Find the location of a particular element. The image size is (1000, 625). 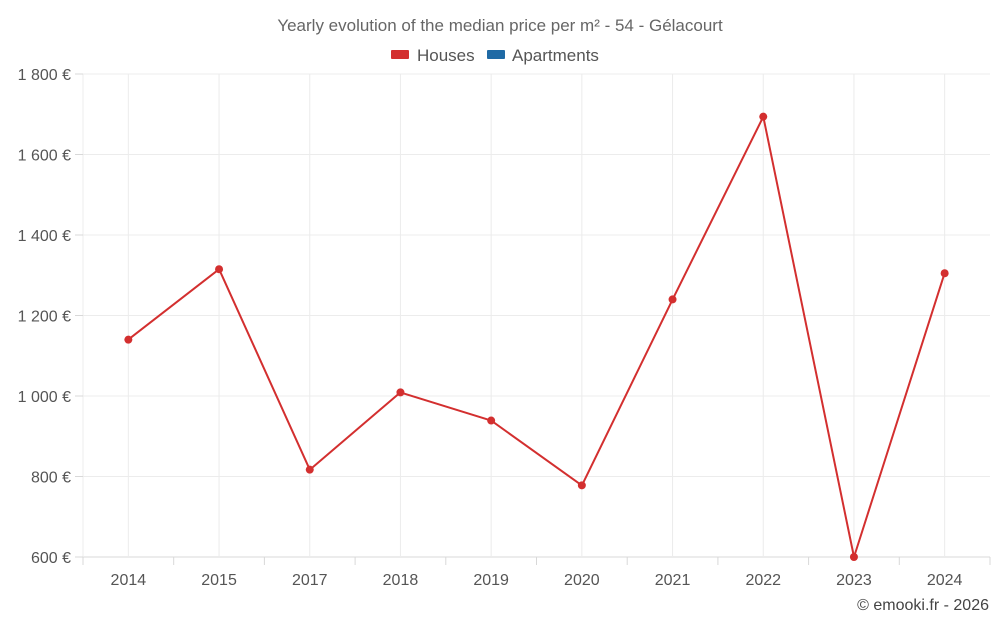

x-tick-label: 2024 is located at coordinates (945, 580).